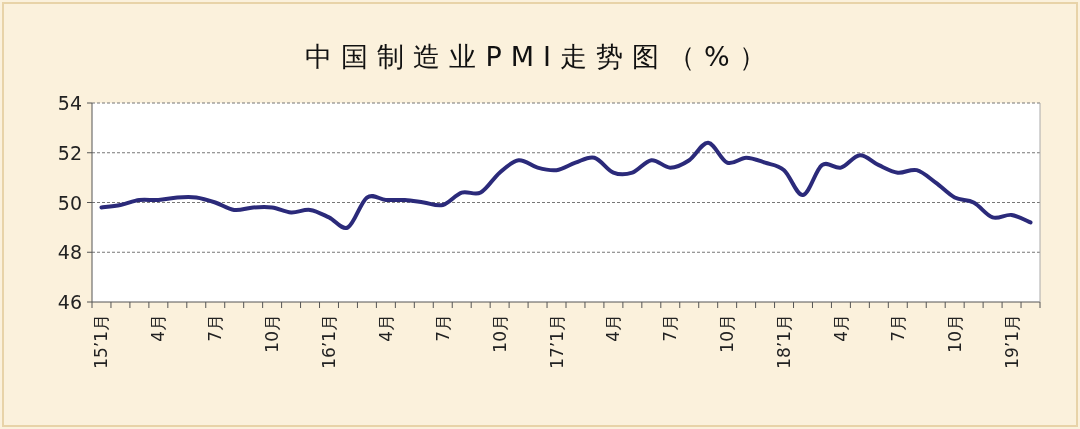 This screenshot has height=429, width=1080. I want to click on x-tick-label: 16’1月, so click(329, 341).